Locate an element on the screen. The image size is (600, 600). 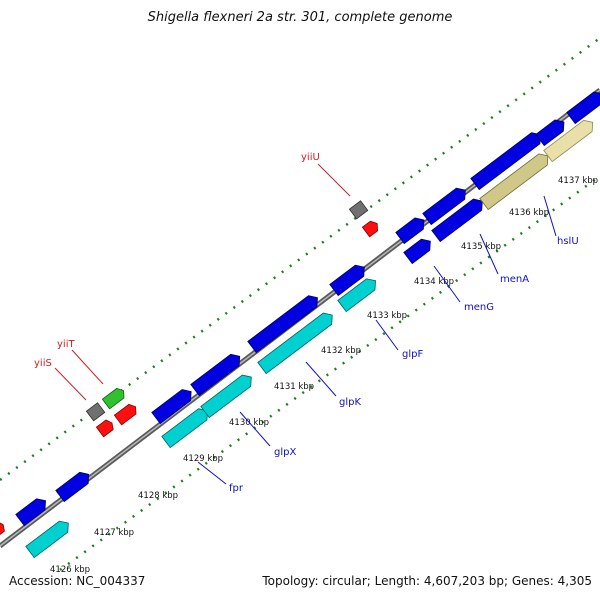
ruler-label: 4127 kbp is located at coordinates (114, 533).